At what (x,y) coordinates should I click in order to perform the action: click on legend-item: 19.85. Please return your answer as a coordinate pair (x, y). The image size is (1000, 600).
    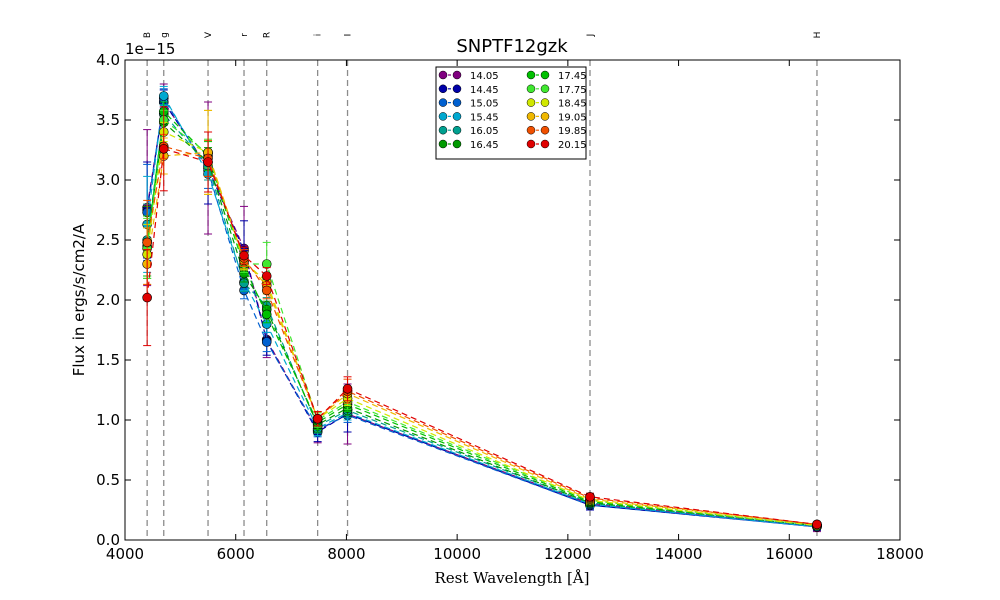
    Looking at the image, I should click on (556, 131).